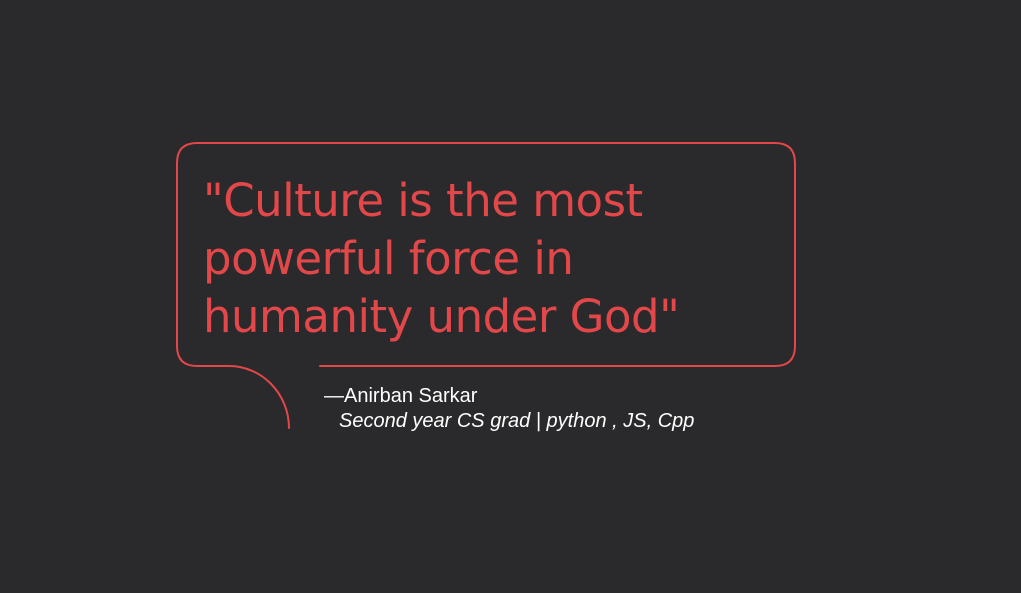 This screenshot has height=593, width=1021. What do you see at coordinates (401, 396) in the screenshot?
I see `quote-author: —Anirban Sarkar` at bounding box center [401, 396].